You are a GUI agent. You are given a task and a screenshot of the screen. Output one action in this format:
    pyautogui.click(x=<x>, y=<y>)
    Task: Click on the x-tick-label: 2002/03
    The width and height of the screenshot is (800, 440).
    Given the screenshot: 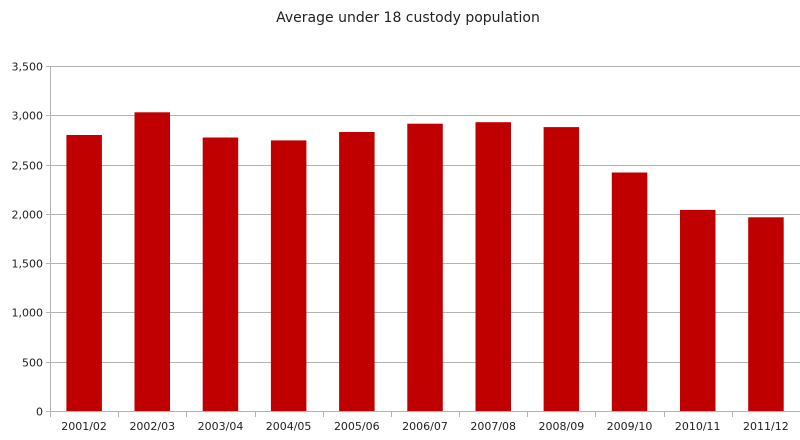 What is the action you would take?
    pyautogui.click(x=152, y=426)
    